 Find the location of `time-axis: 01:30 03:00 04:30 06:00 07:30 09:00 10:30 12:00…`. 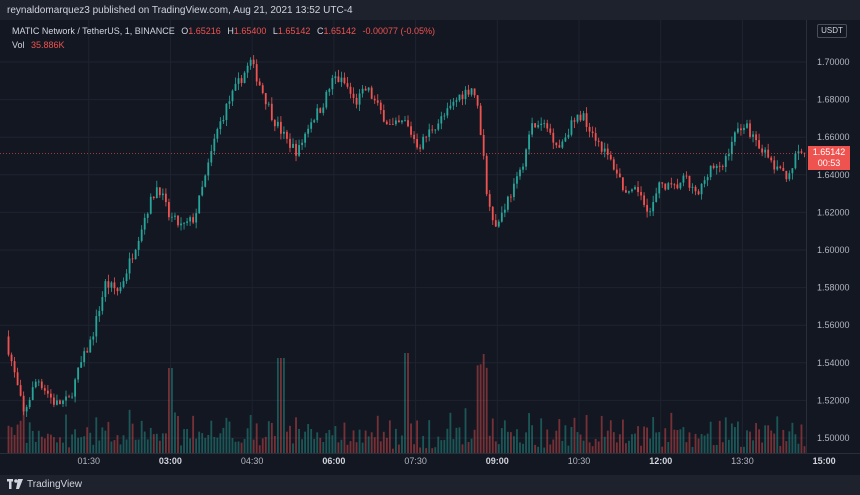

time-axis: 01:30 03:00 04:30 06:00 07:30 09:00 10:30 12:00… is located at coordinates (468, 461).